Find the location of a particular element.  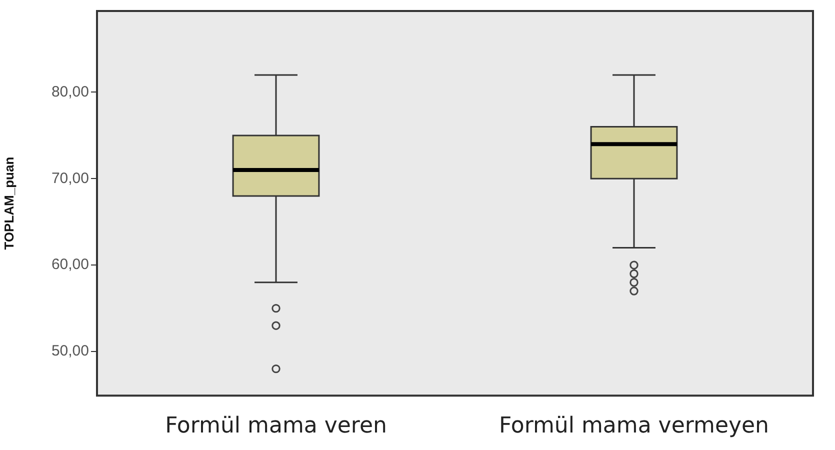

x-tick-label: Formül mama vermeyen is located at coordinates (634, 426).